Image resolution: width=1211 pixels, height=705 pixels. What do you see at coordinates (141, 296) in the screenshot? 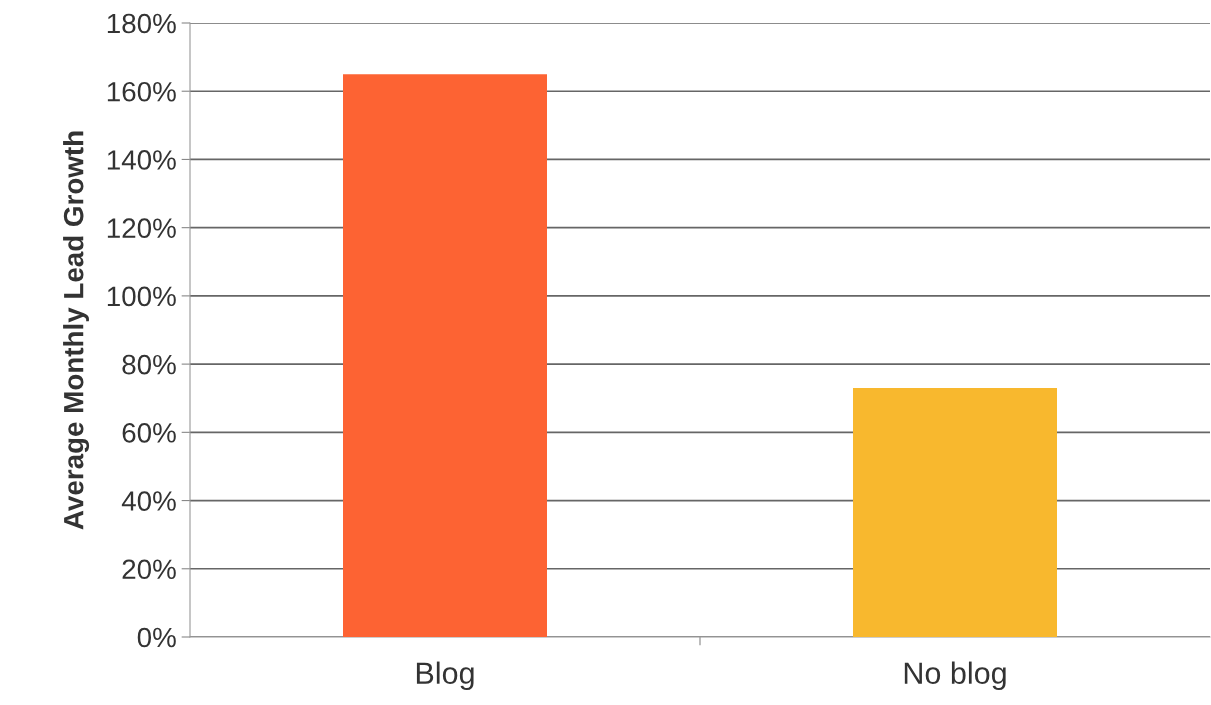
I see `y-tick-label: 100%` at bounding box center [141, 296].